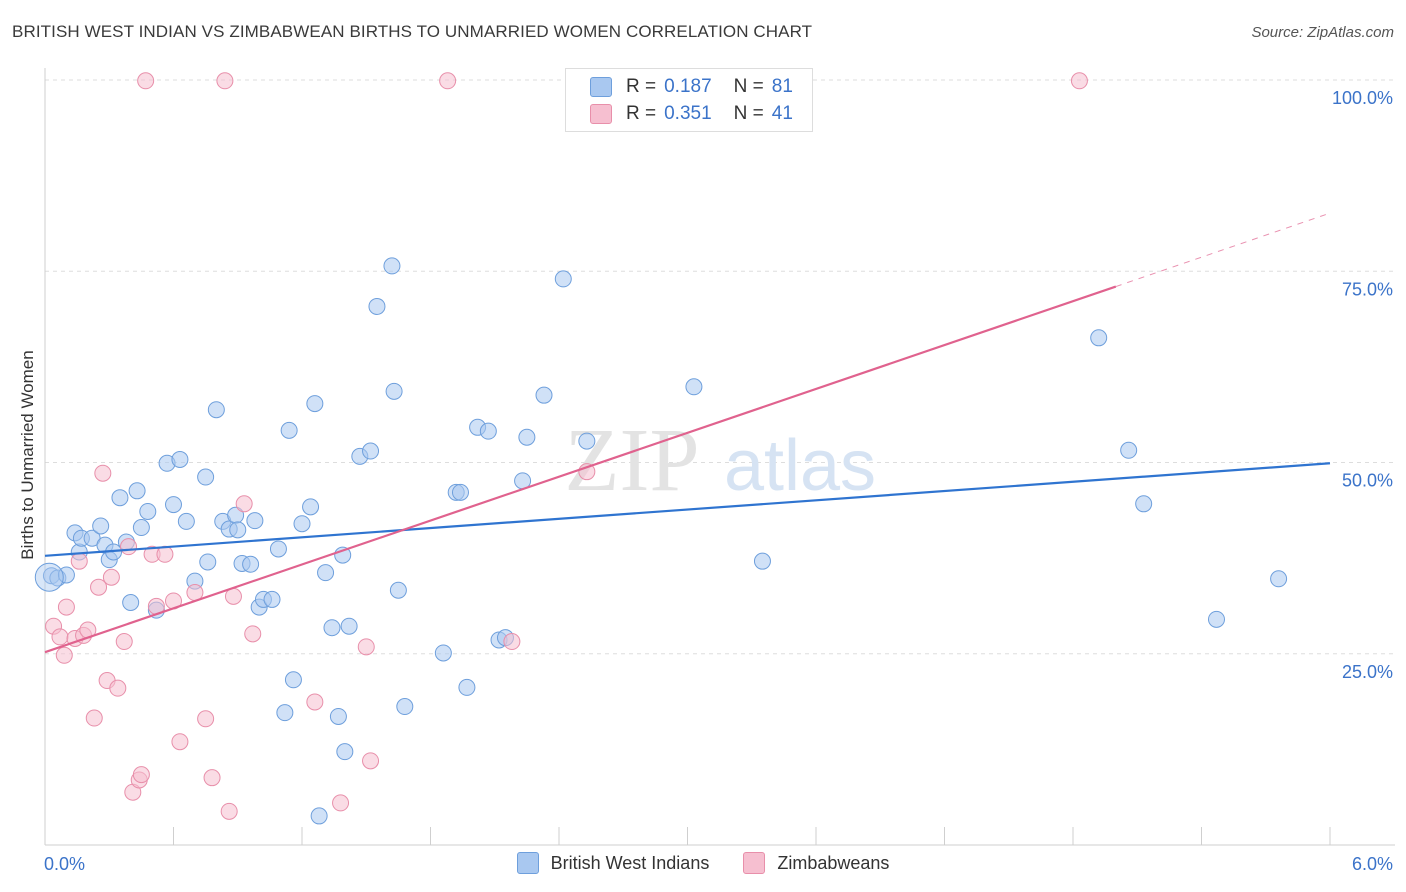  Describe the element at coordinates (1372, 864) in the screenshot. I see `x-tick-label: 6.0%` at that location.